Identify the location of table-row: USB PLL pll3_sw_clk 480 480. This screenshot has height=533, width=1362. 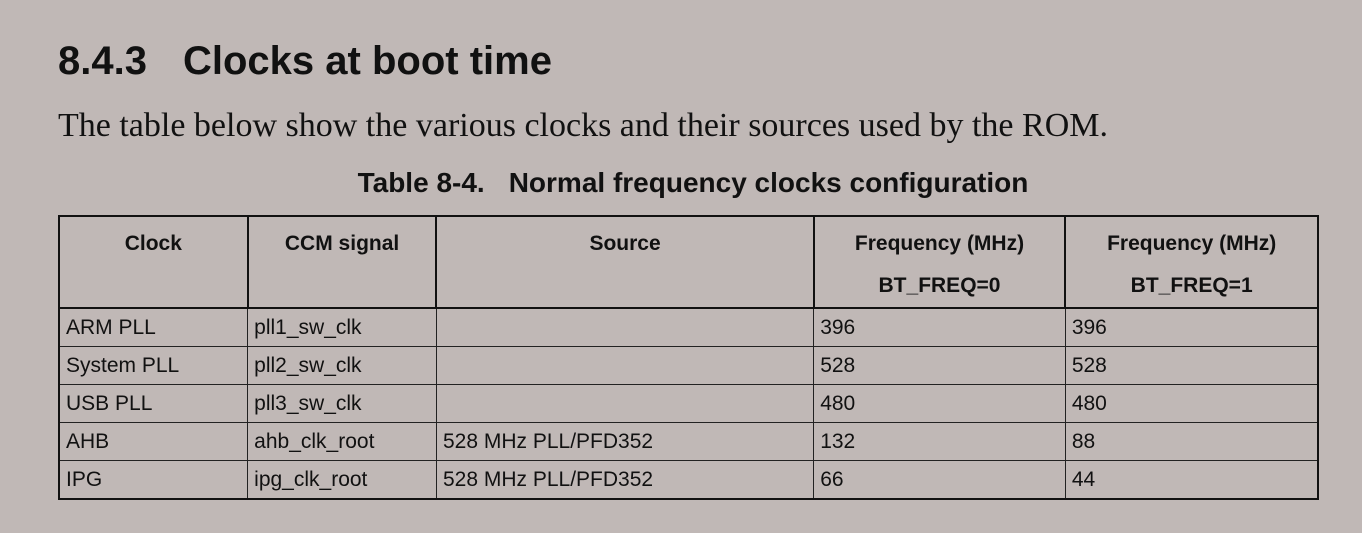
(688, 403).